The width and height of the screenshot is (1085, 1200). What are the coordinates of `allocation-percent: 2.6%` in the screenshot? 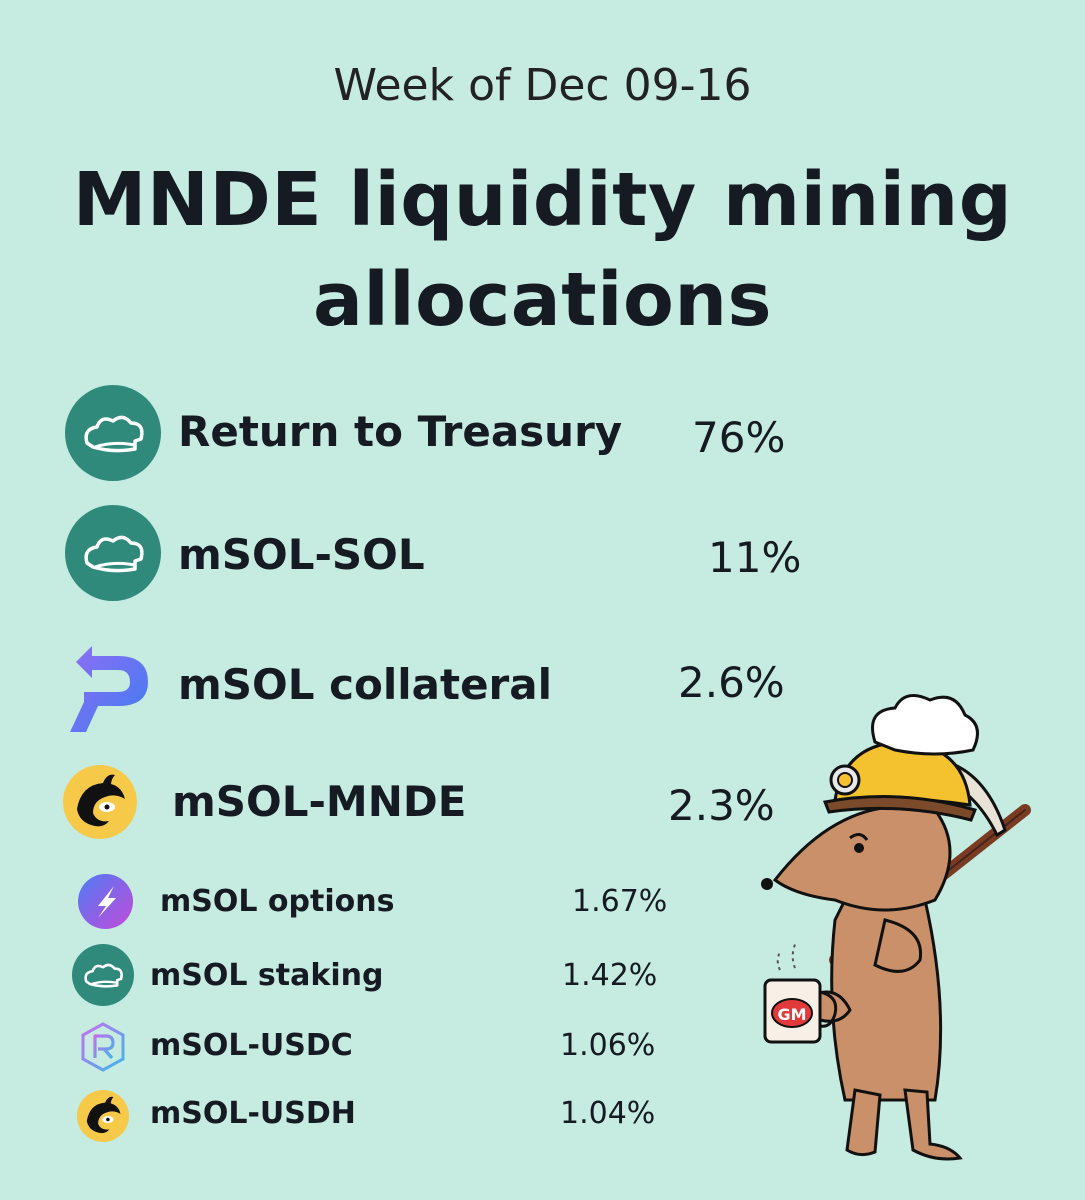 It's located at (731, 682).